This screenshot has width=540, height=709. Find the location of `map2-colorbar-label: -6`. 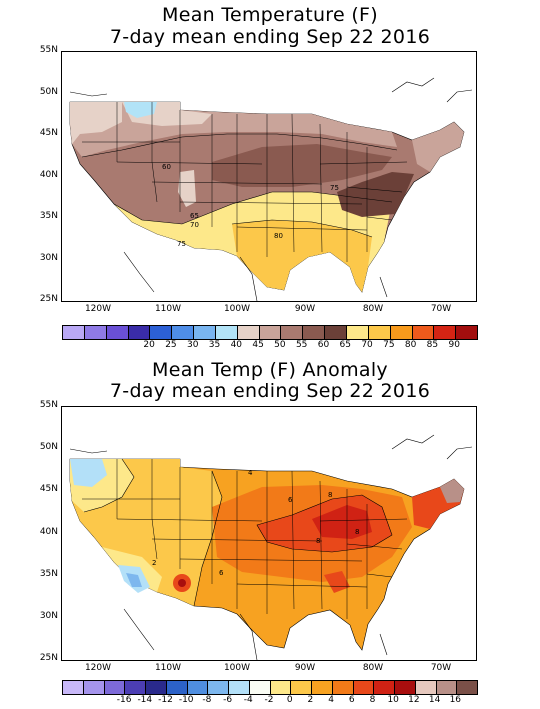

map2-colorbar-label: -6 is located at coordinates (228, 700).